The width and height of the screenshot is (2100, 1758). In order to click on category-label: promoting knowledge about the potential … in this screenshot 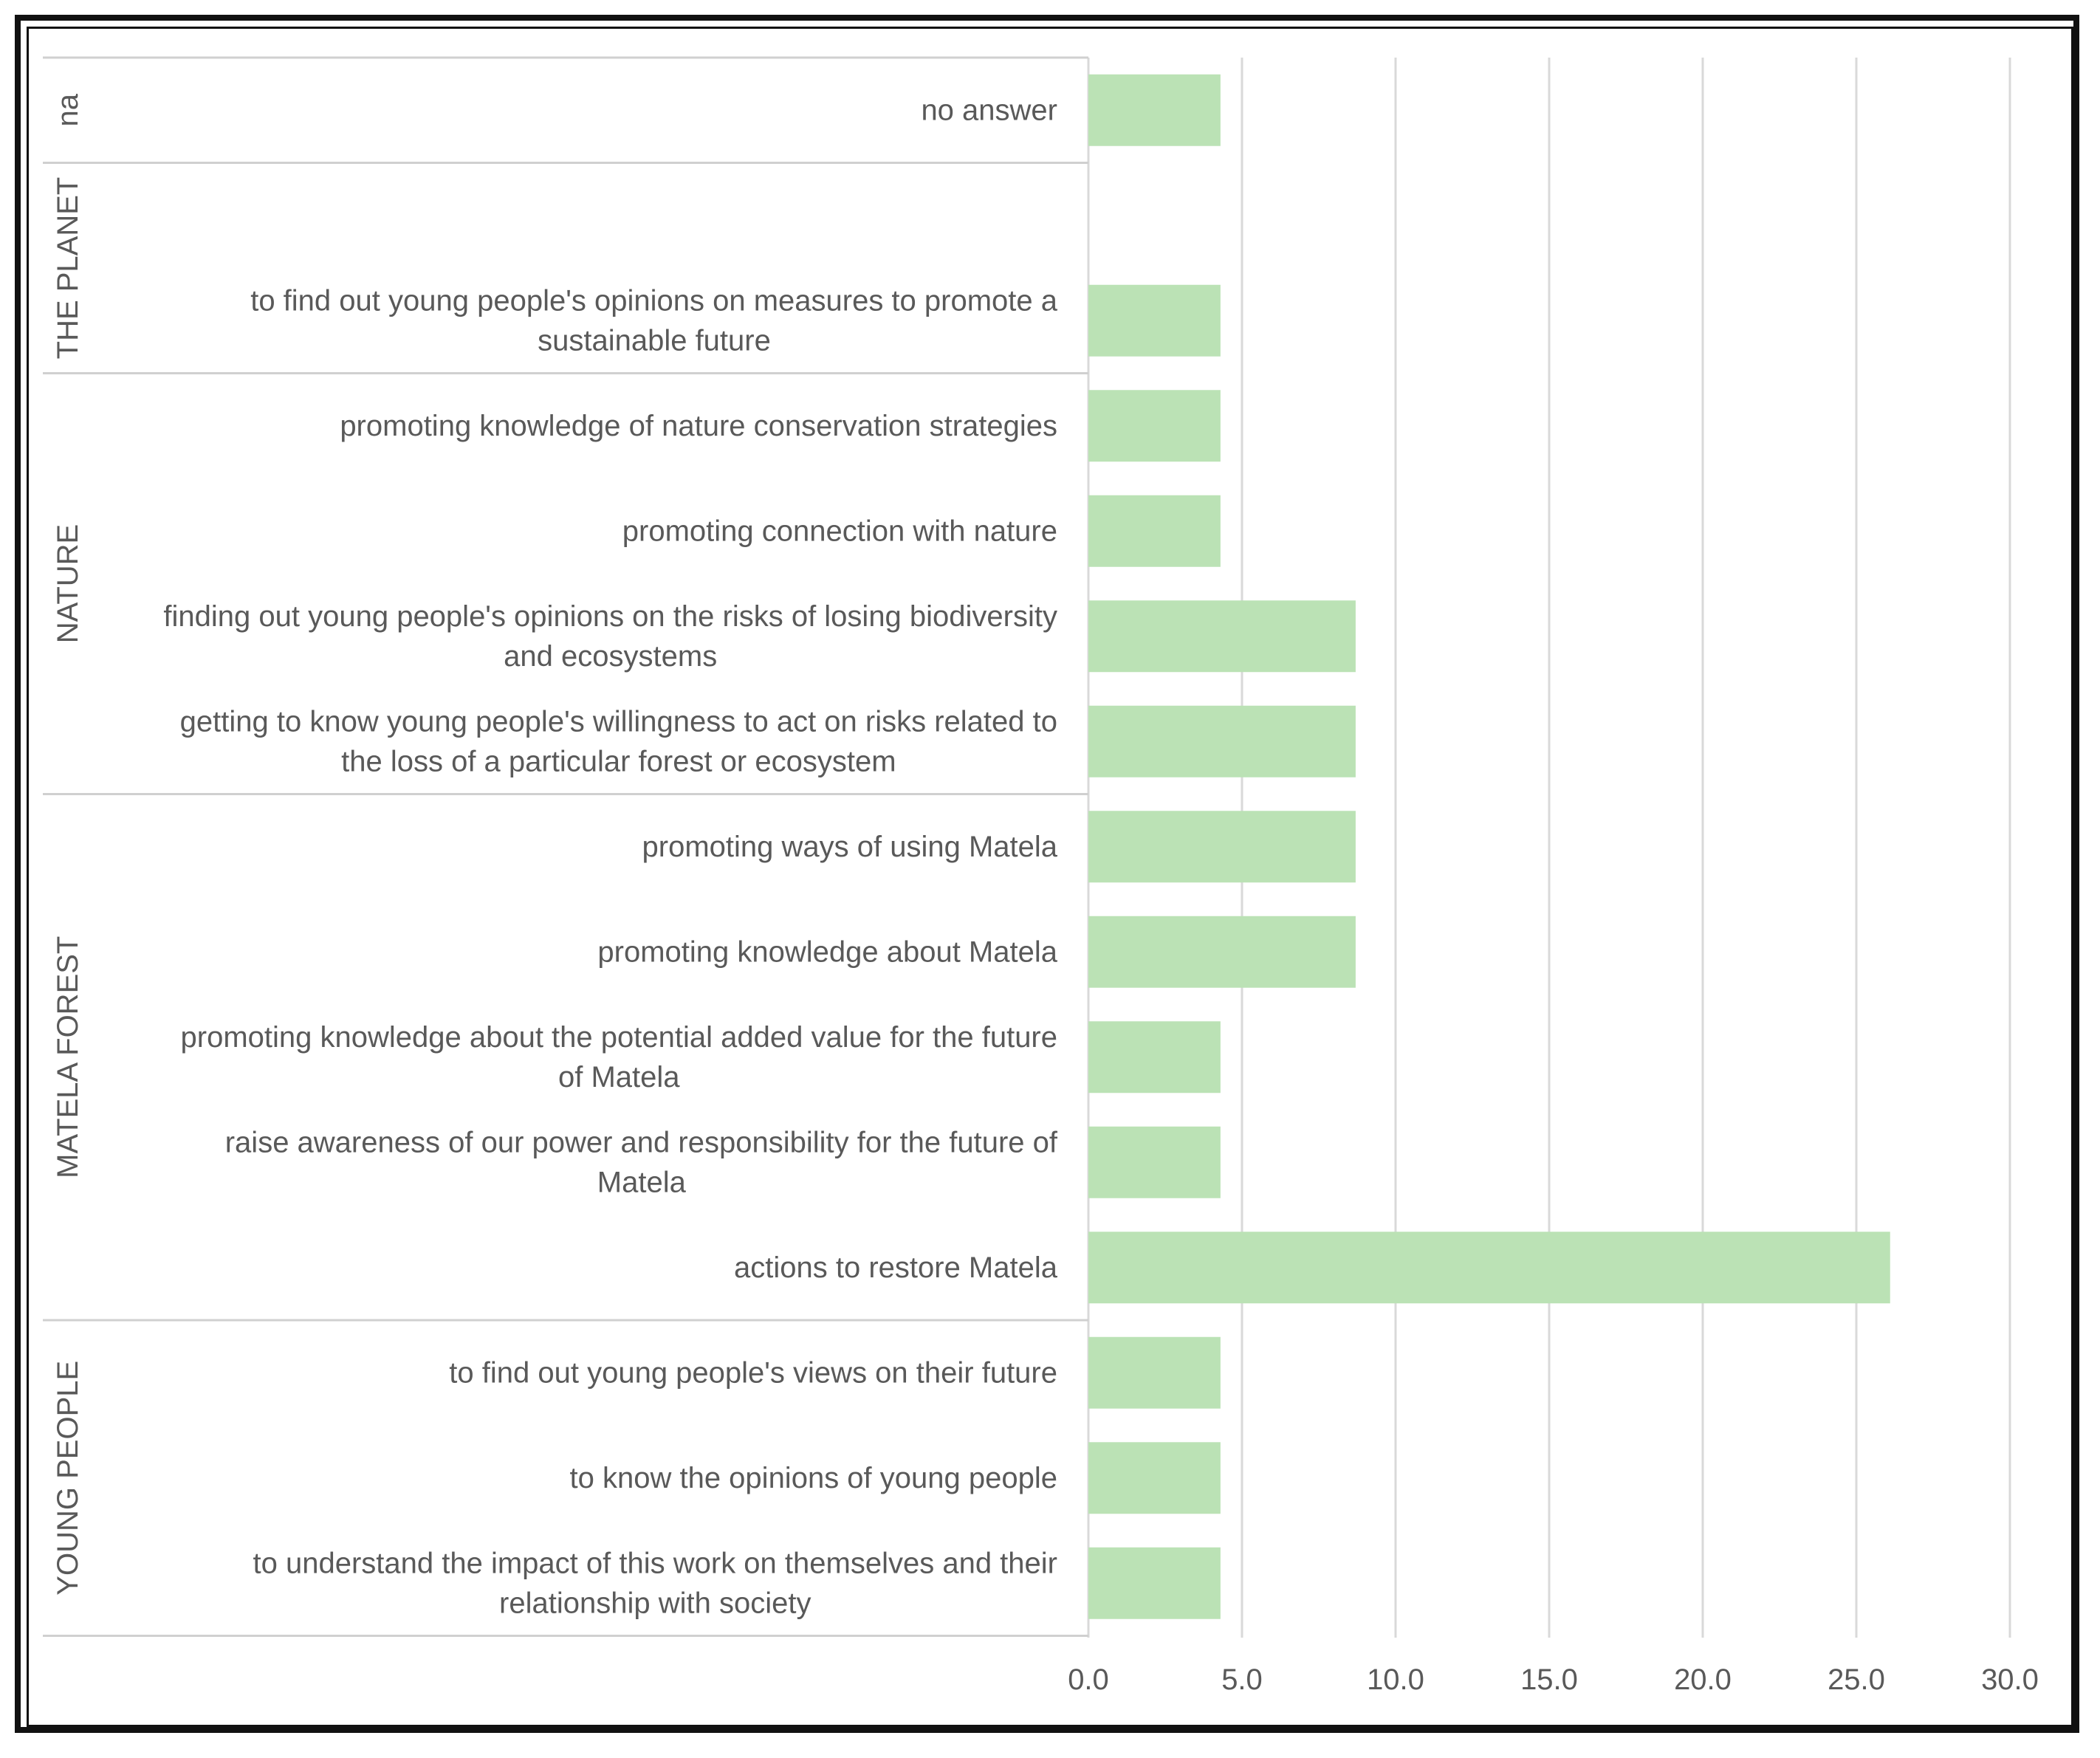, I will do `click(619, 1037)`.